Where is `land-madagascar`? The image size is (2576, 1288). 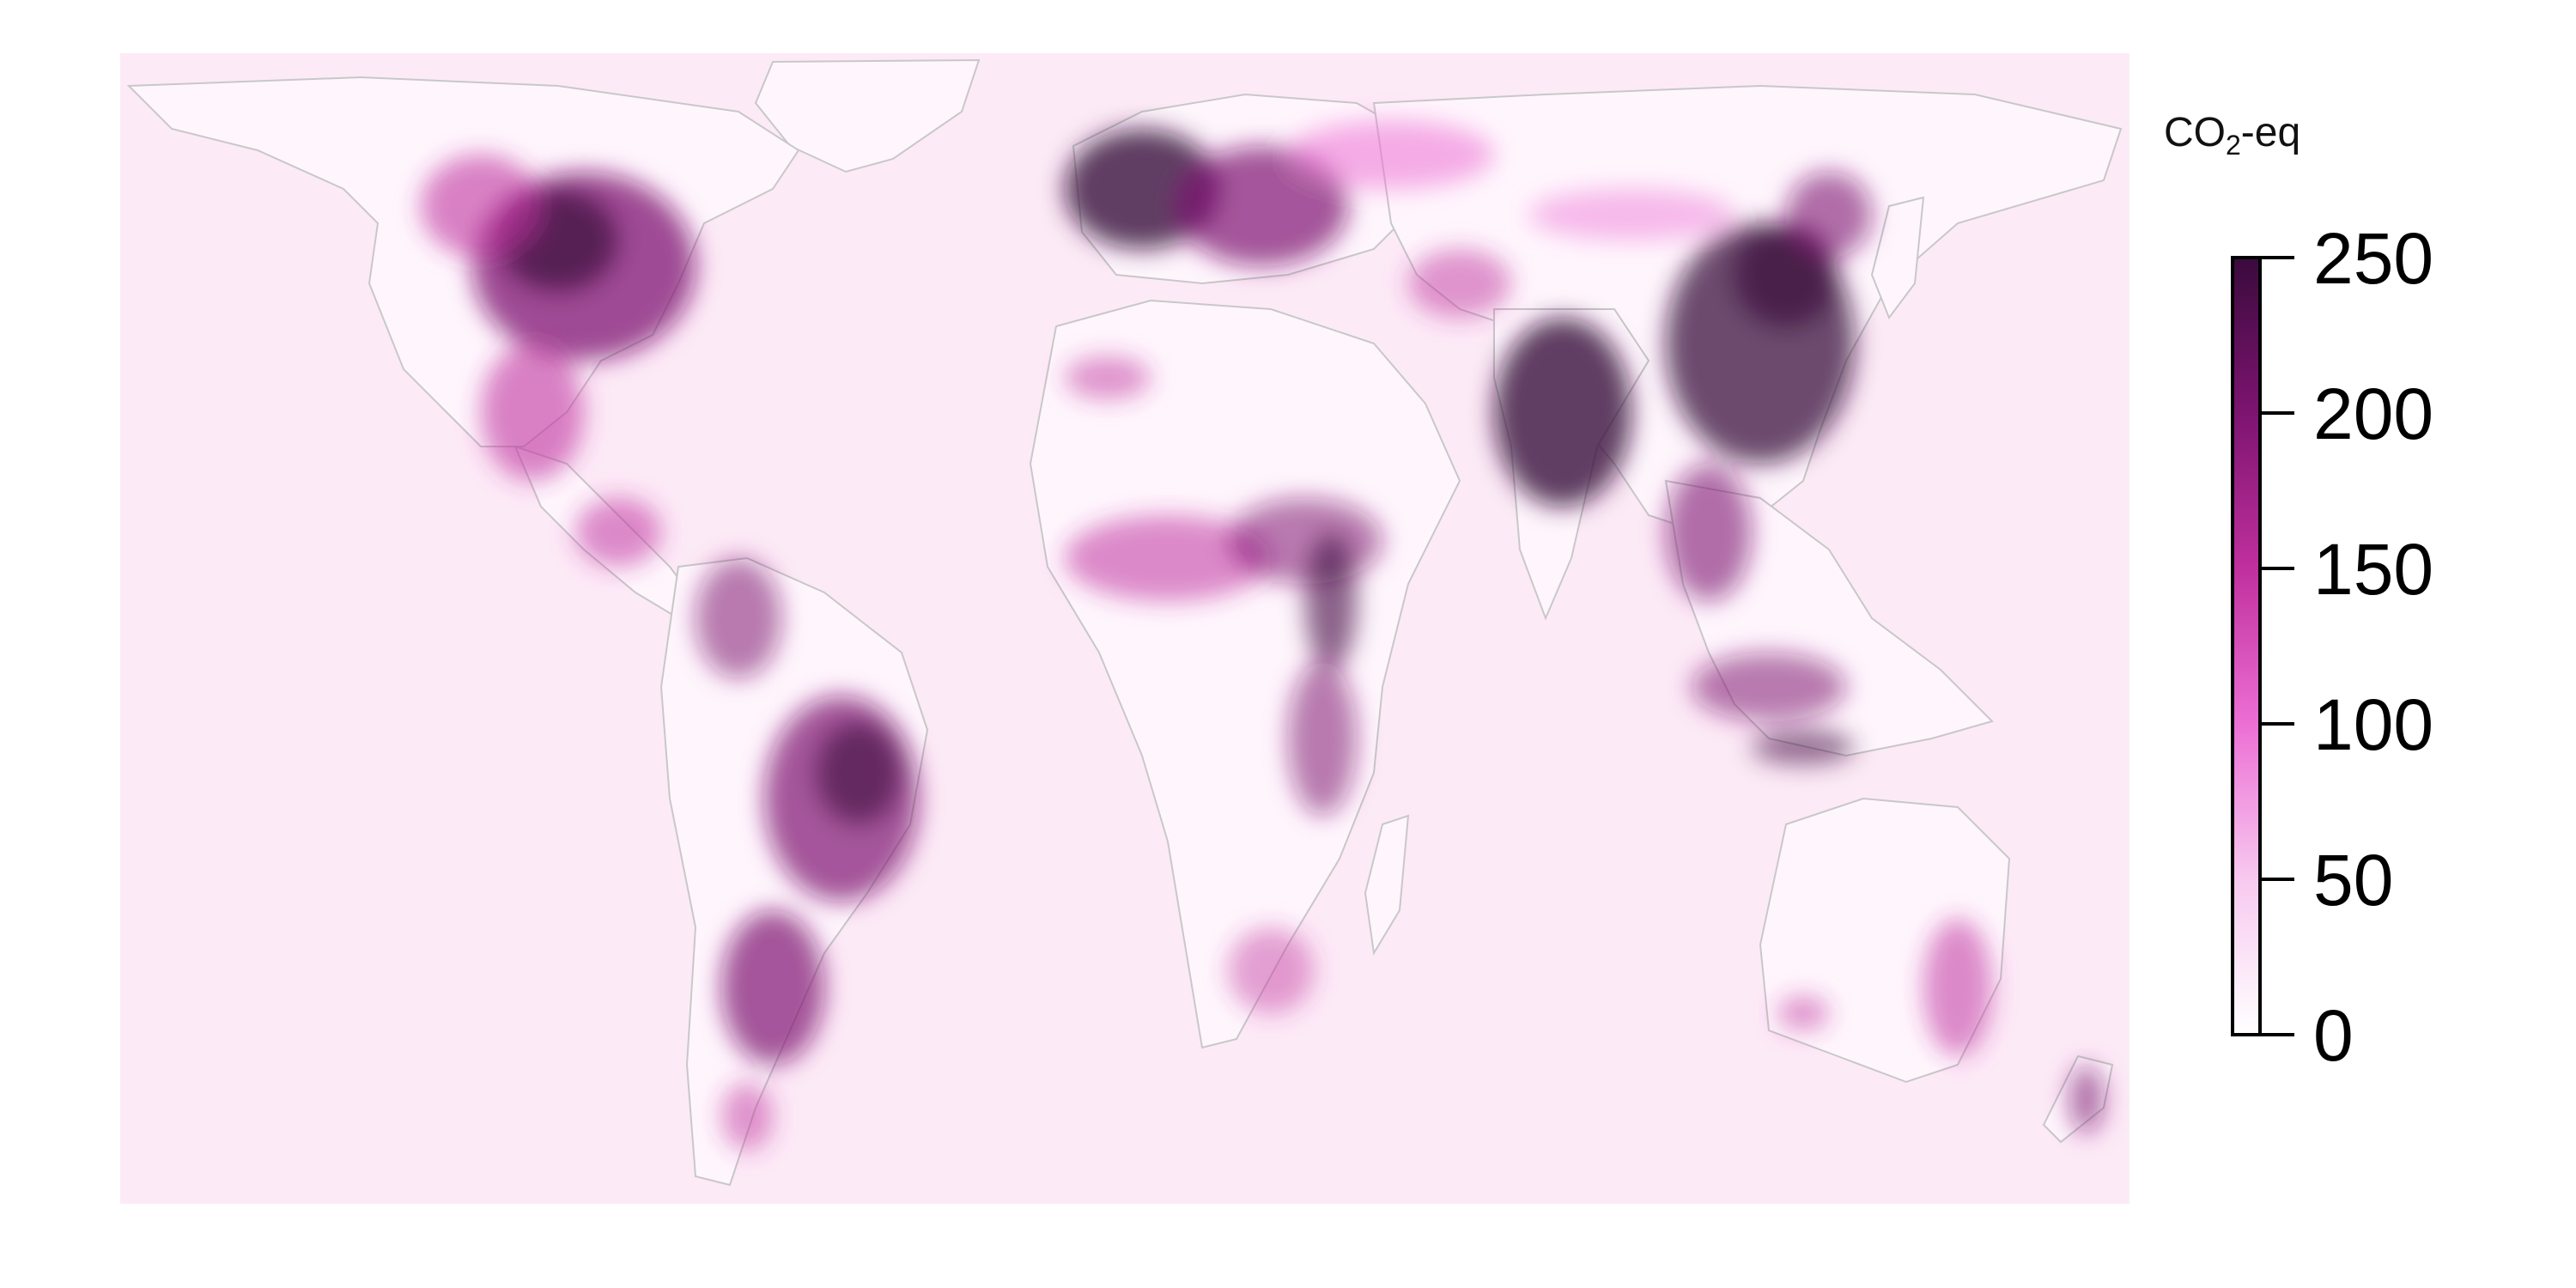
land-madagascar is located at coordinates (1387, 885).